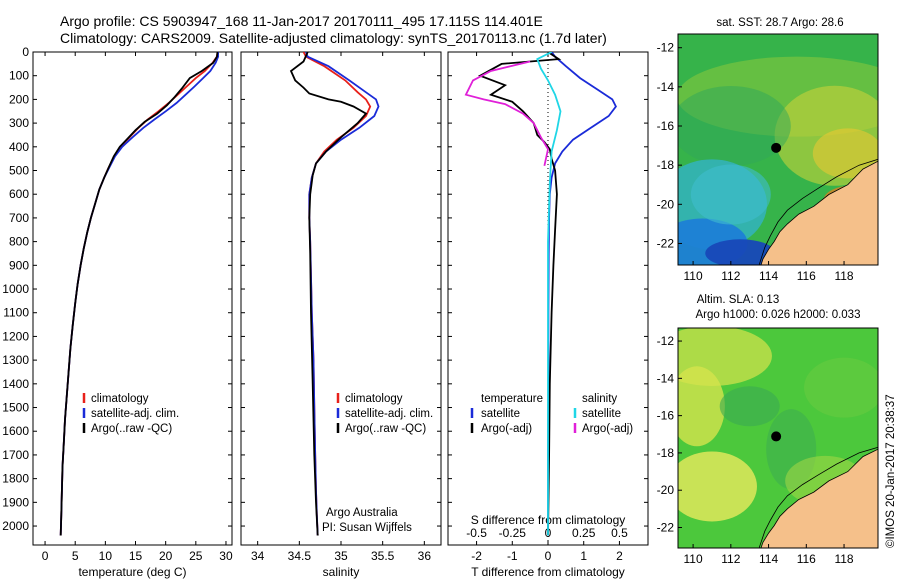  What do you see at coordinates (19, 123) in the screenshot?
I see `y-tick-label: 300` at bounding box center [19, 123].